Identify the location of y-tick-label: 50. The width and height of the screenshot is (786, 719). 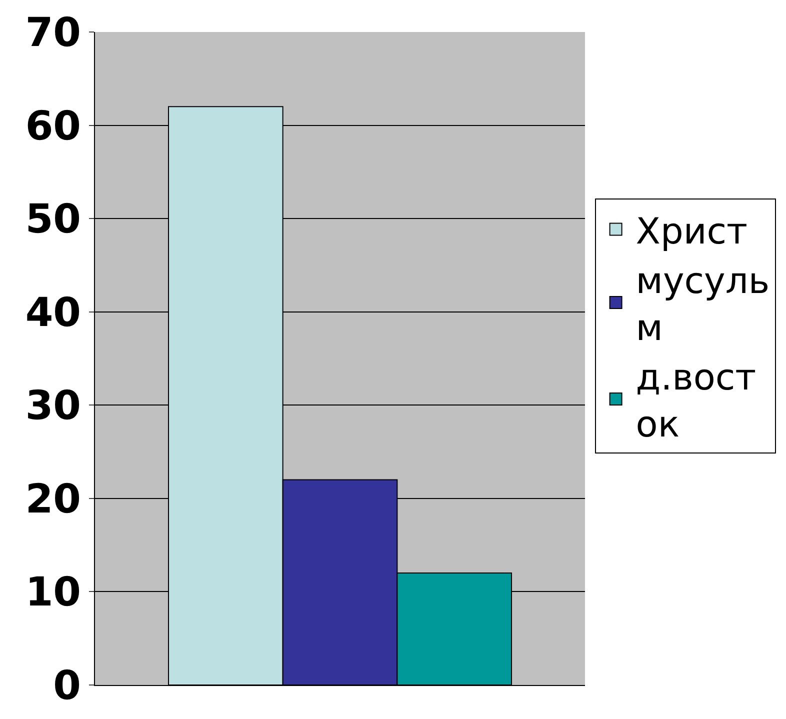
(53, 219).